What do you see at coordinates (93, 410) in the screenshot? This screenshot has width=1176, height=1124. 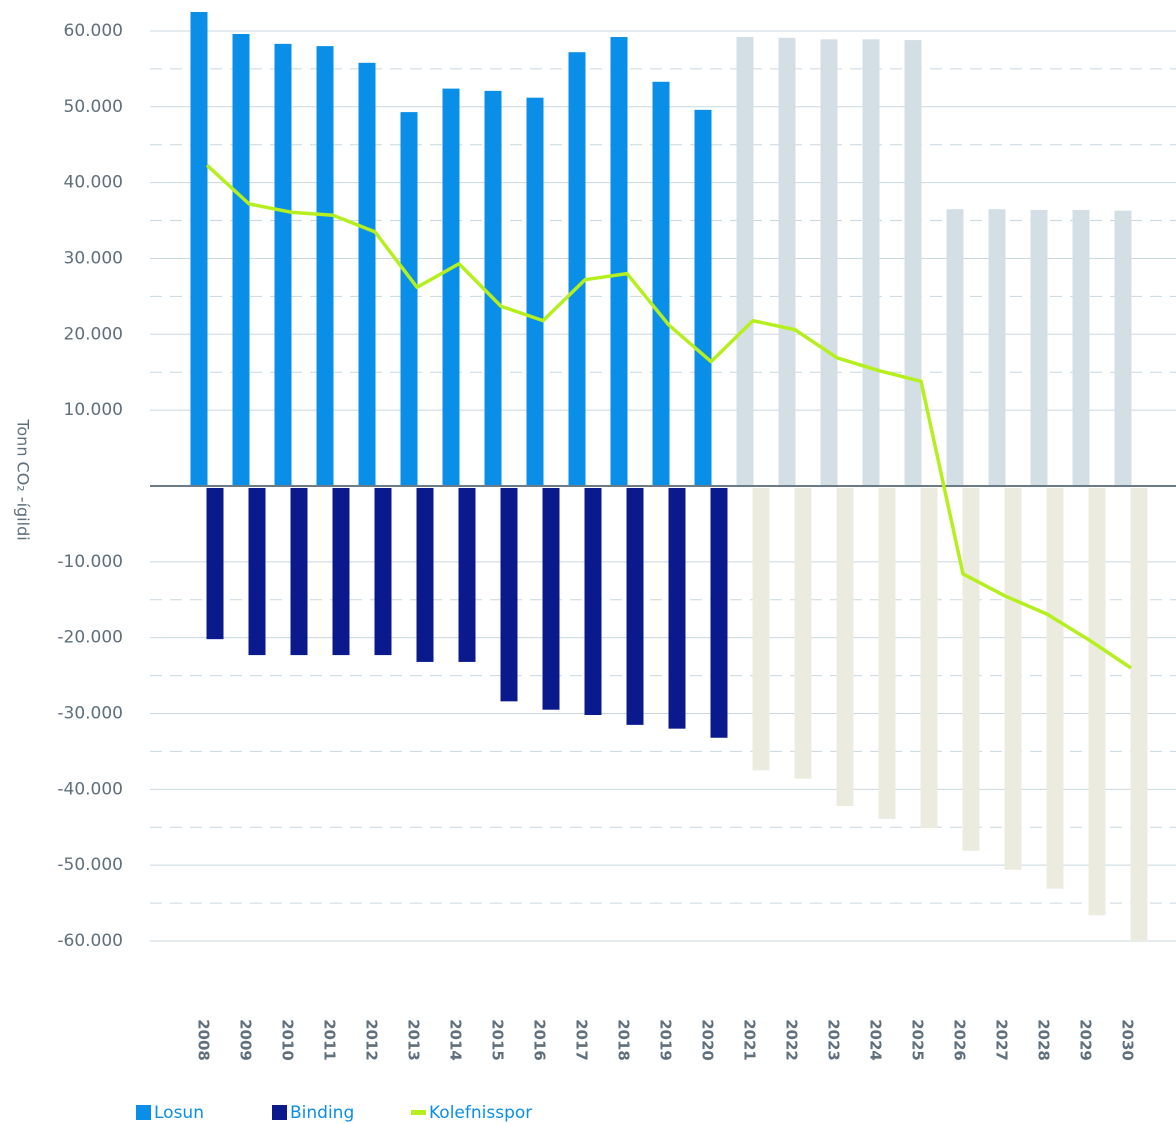 I see `y-tick-label: 10.000` at bounding box center [93, 410].